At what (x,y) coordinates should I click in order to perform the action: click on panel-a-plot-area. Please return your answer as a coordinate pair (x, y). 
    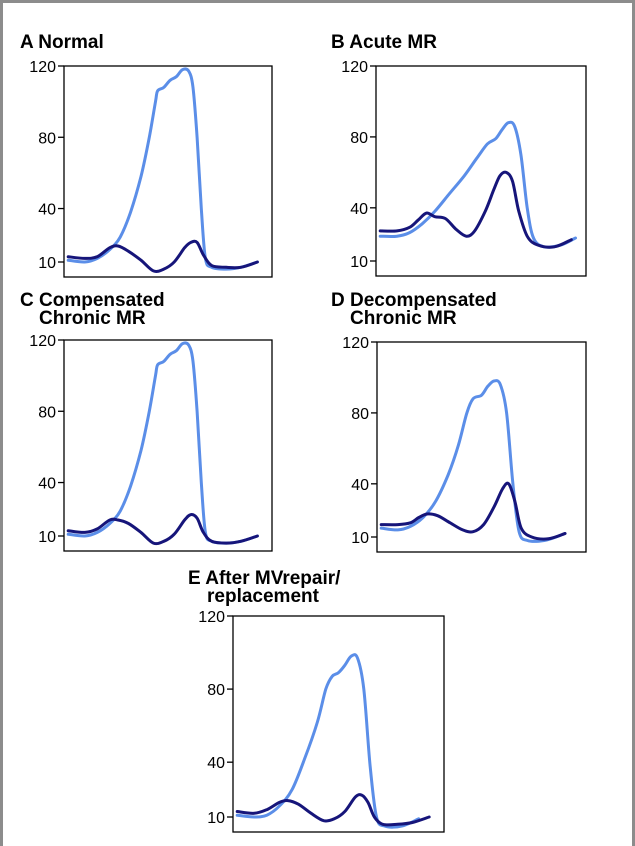
    Looking at the image, I should click on (168, 171).